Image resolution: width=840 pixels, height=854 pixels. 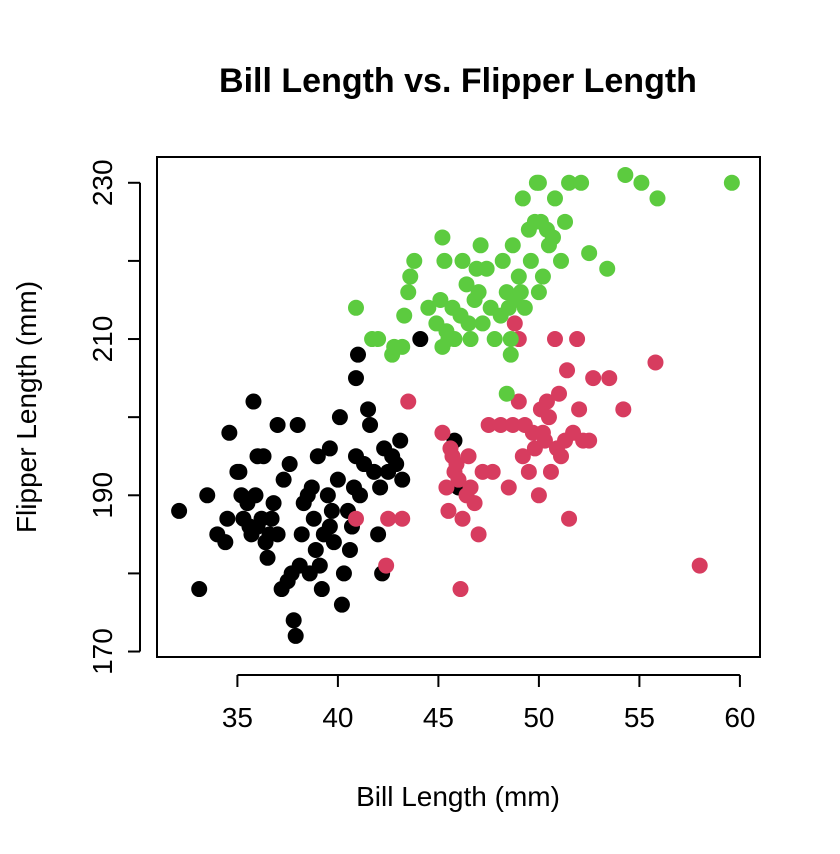 I want to click on x-tick-label: 35, so click(x=237, y=717).